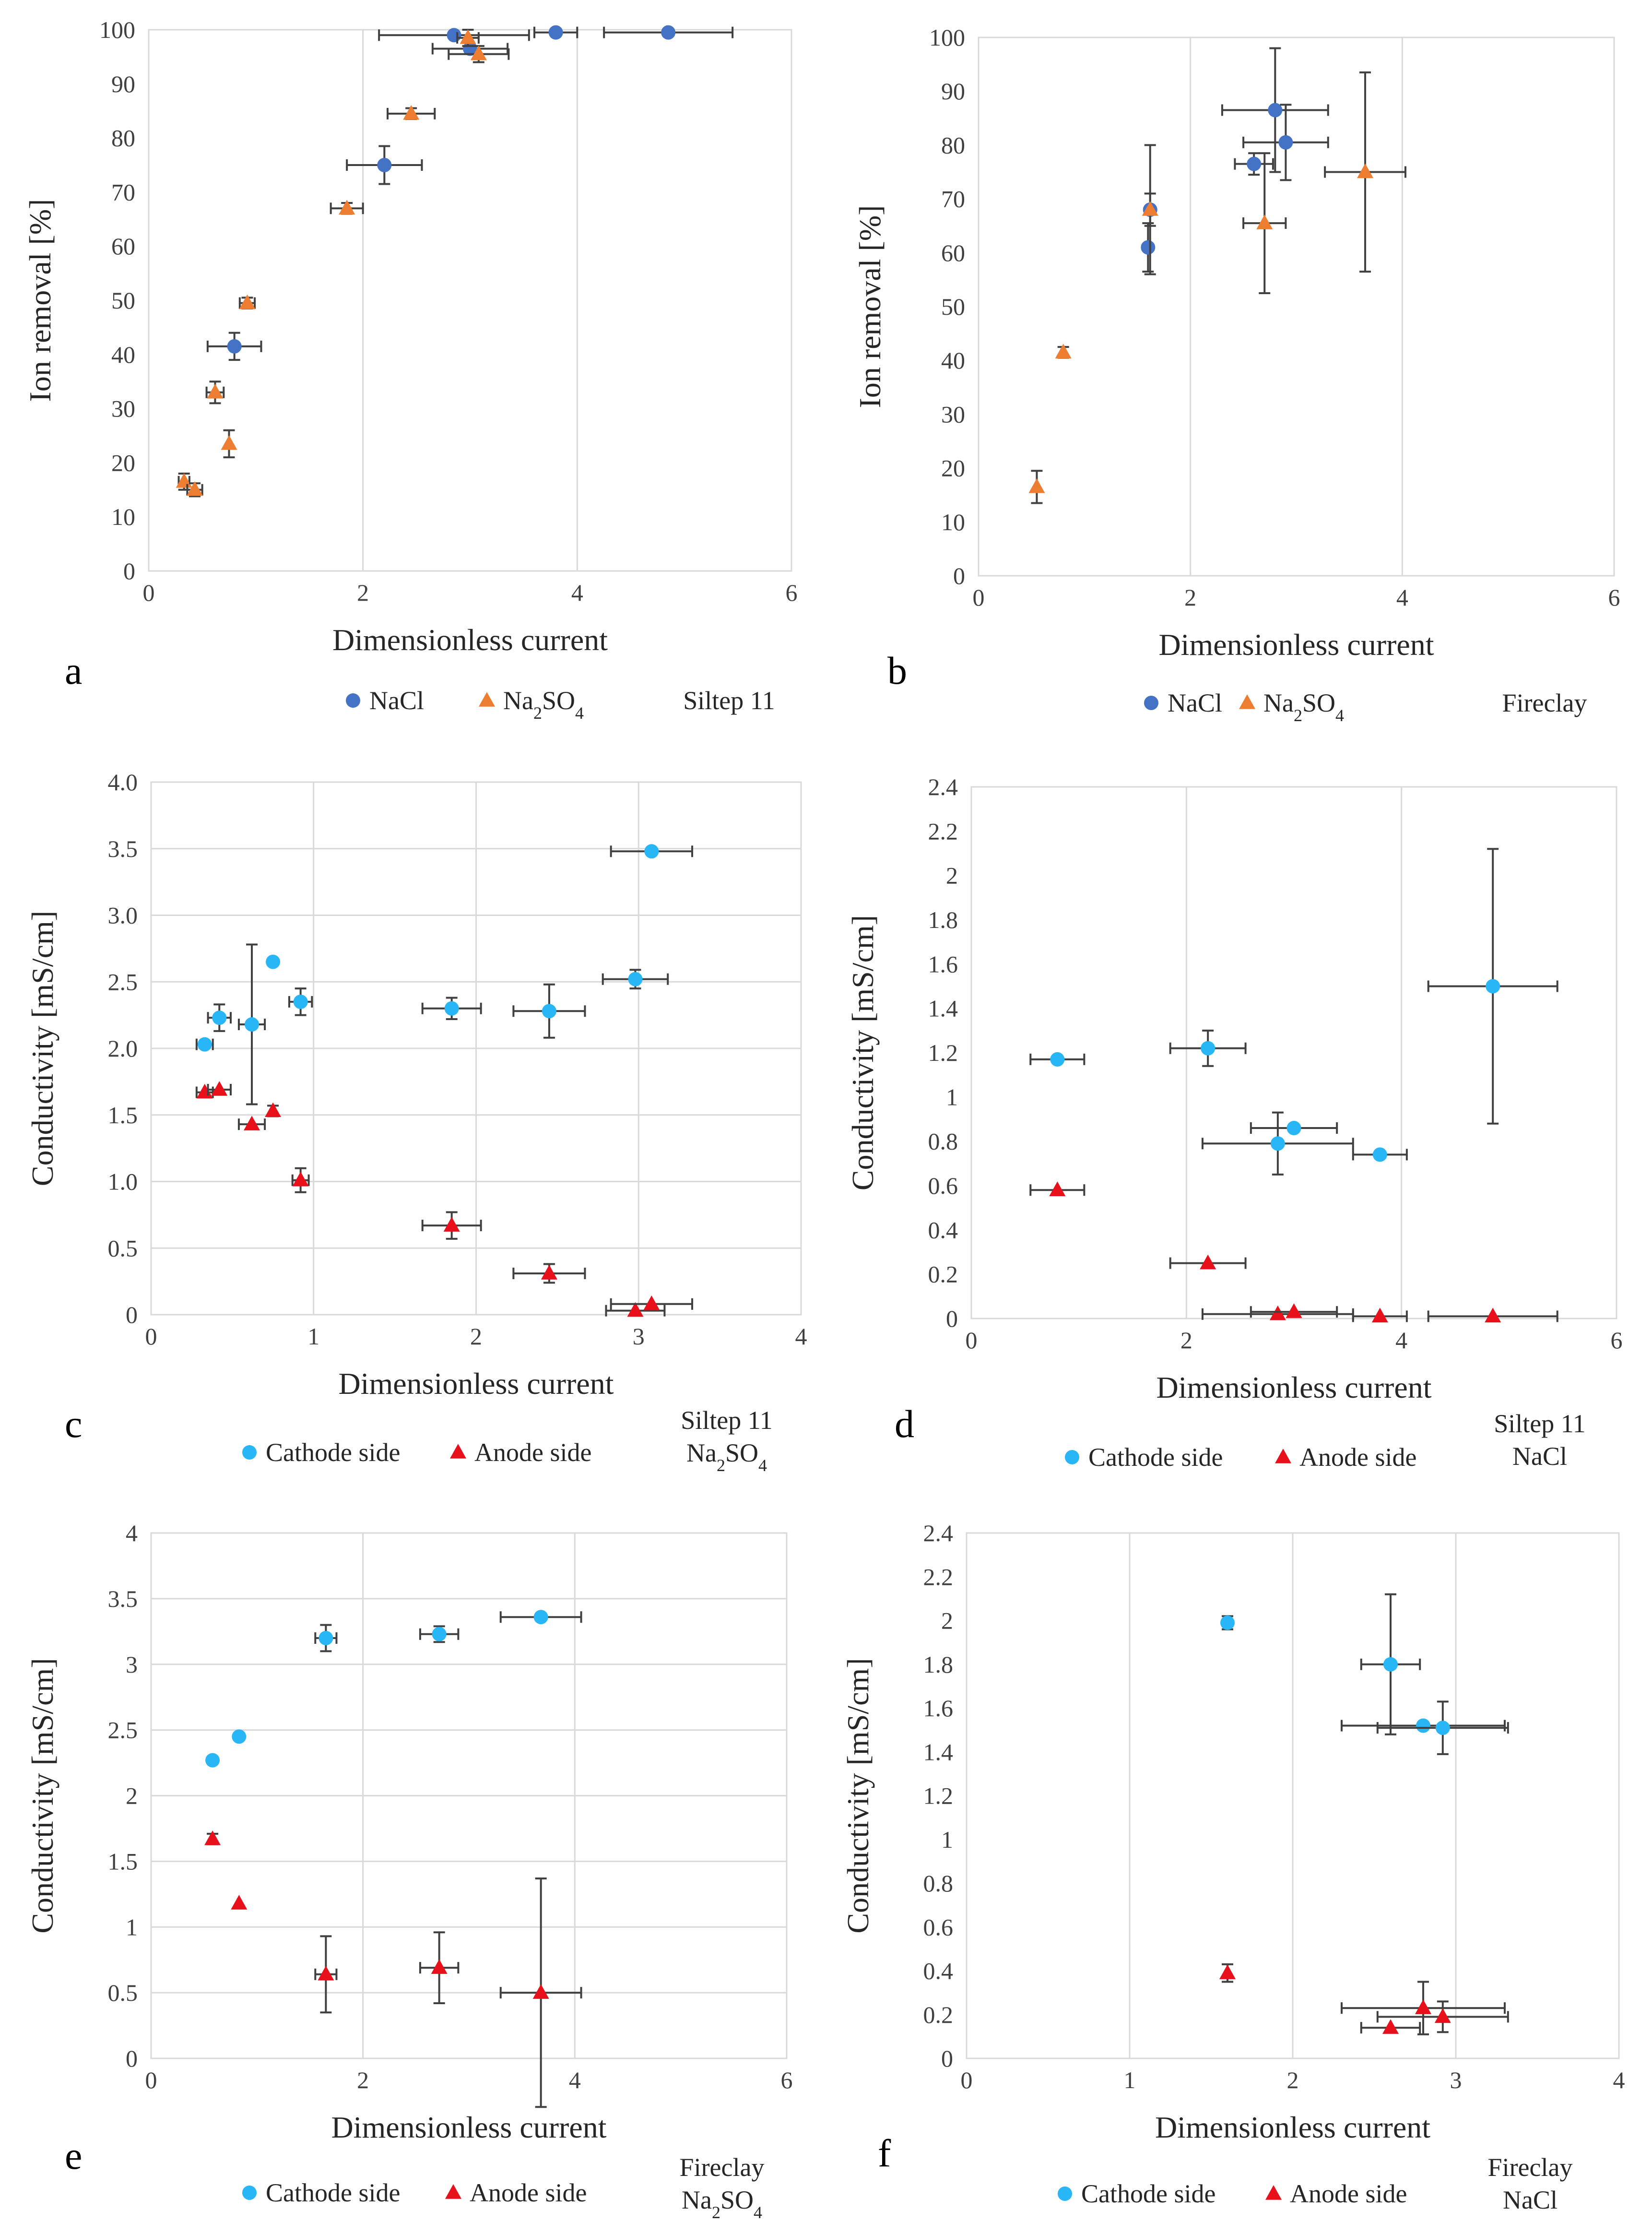 The height and width of the screenshot is (2234, 1652). What do you see at coordinates (939, 1971) in the screenshot?
I see `y-tick-label: 0.4` at bounding box center [939, 1971].